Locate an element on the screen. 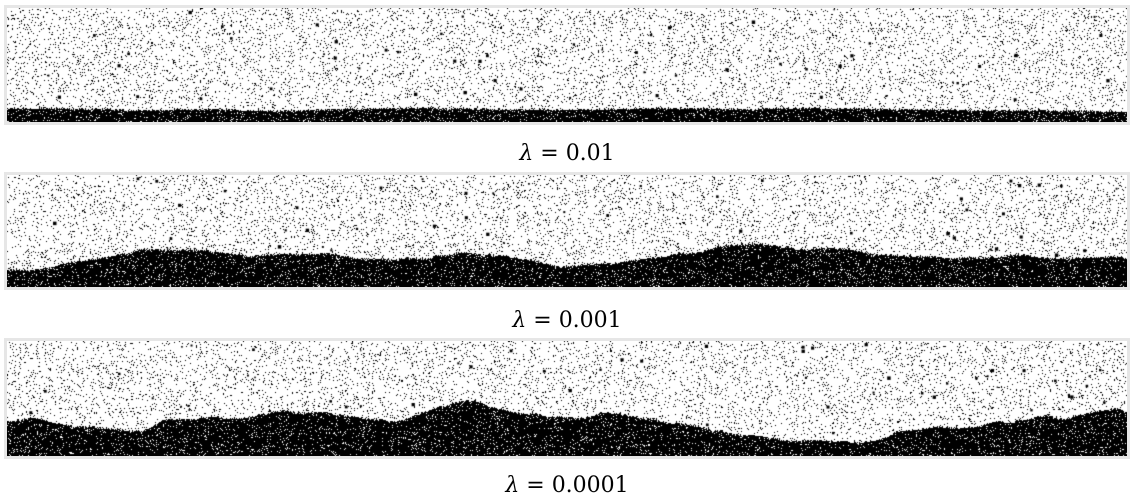 The image size is (1134, 502). caption-1: λ = 0.01 is located at coordinates (567, 154).